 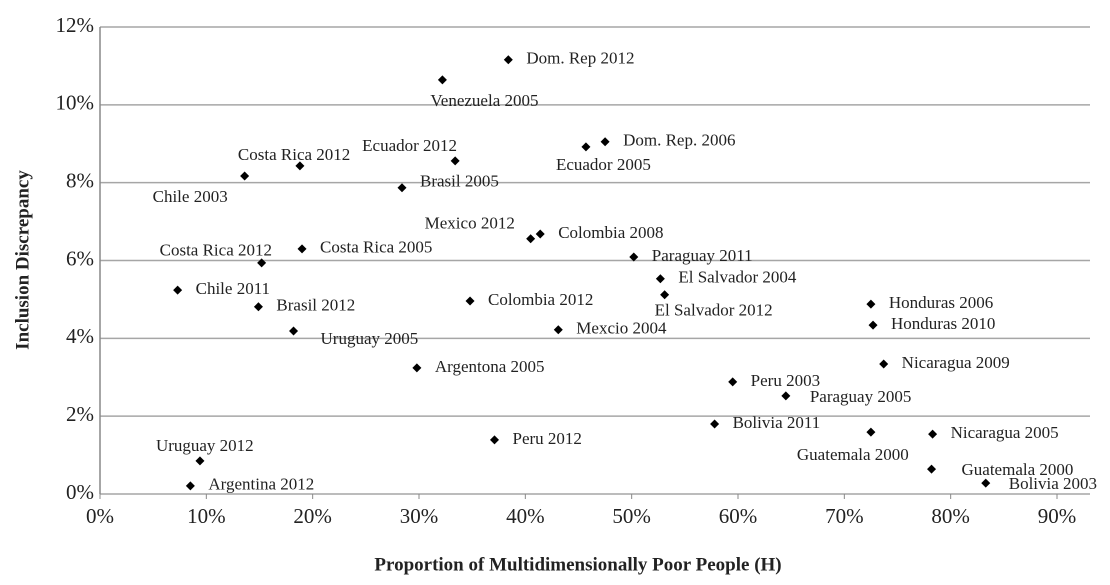 I want to click on point-label: Colombia 2012, so click(x=540, y=299).